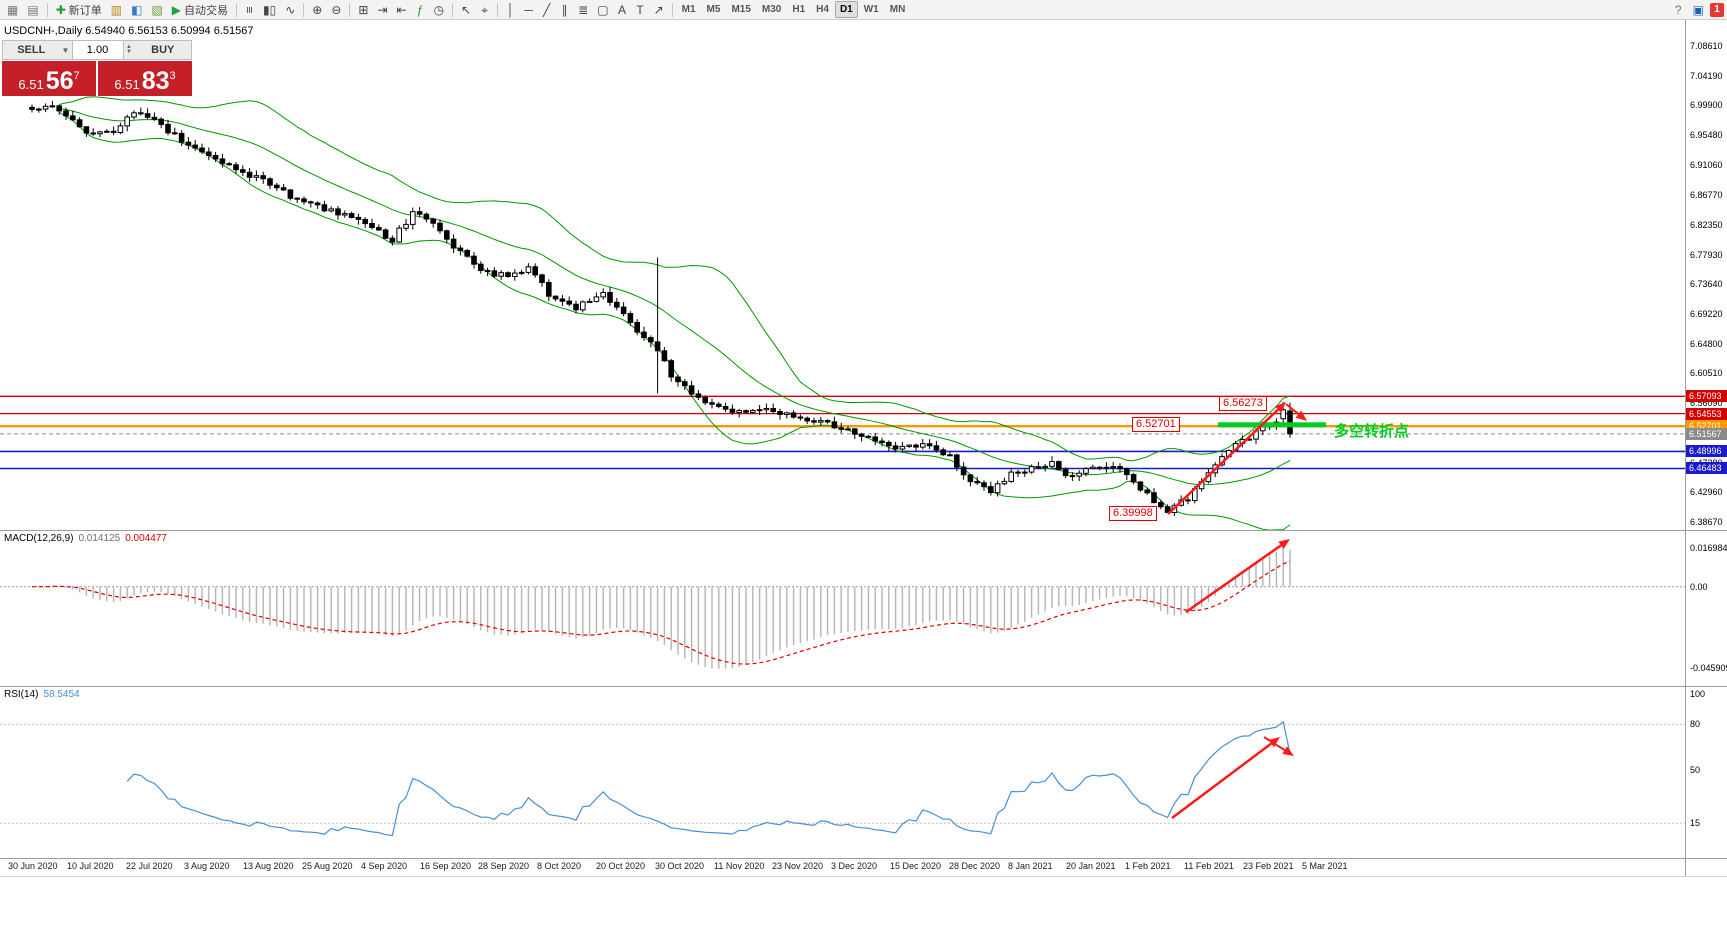 The height and width of the screenshot is (940, 1727). I want to click on chevron-down-icon: ▼, so click(65, 50).